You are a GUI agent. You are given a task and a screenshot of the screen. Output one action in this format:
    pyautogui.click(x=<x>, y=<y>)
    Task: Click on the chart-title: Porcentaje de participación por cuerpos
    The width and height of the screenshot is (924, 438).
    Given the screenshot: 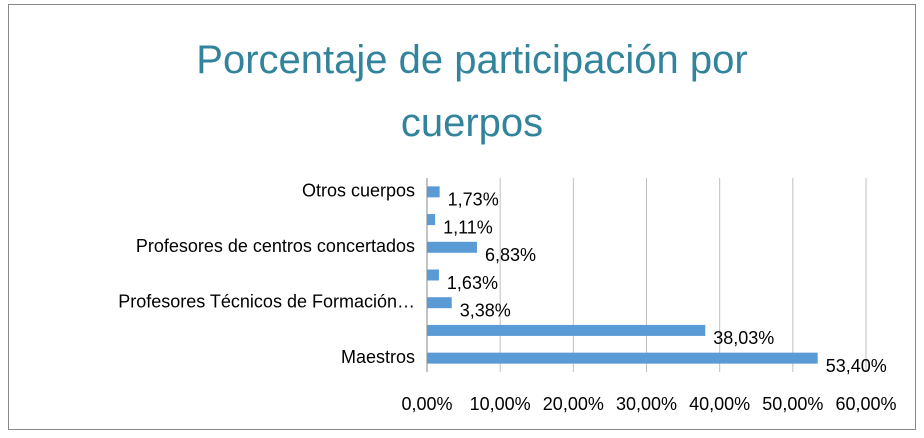 What is the action you would take?
    pyautogui.click(x=471, y=91)
    